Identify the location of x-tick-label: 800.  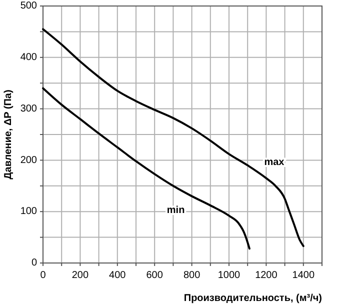
(192, 275).